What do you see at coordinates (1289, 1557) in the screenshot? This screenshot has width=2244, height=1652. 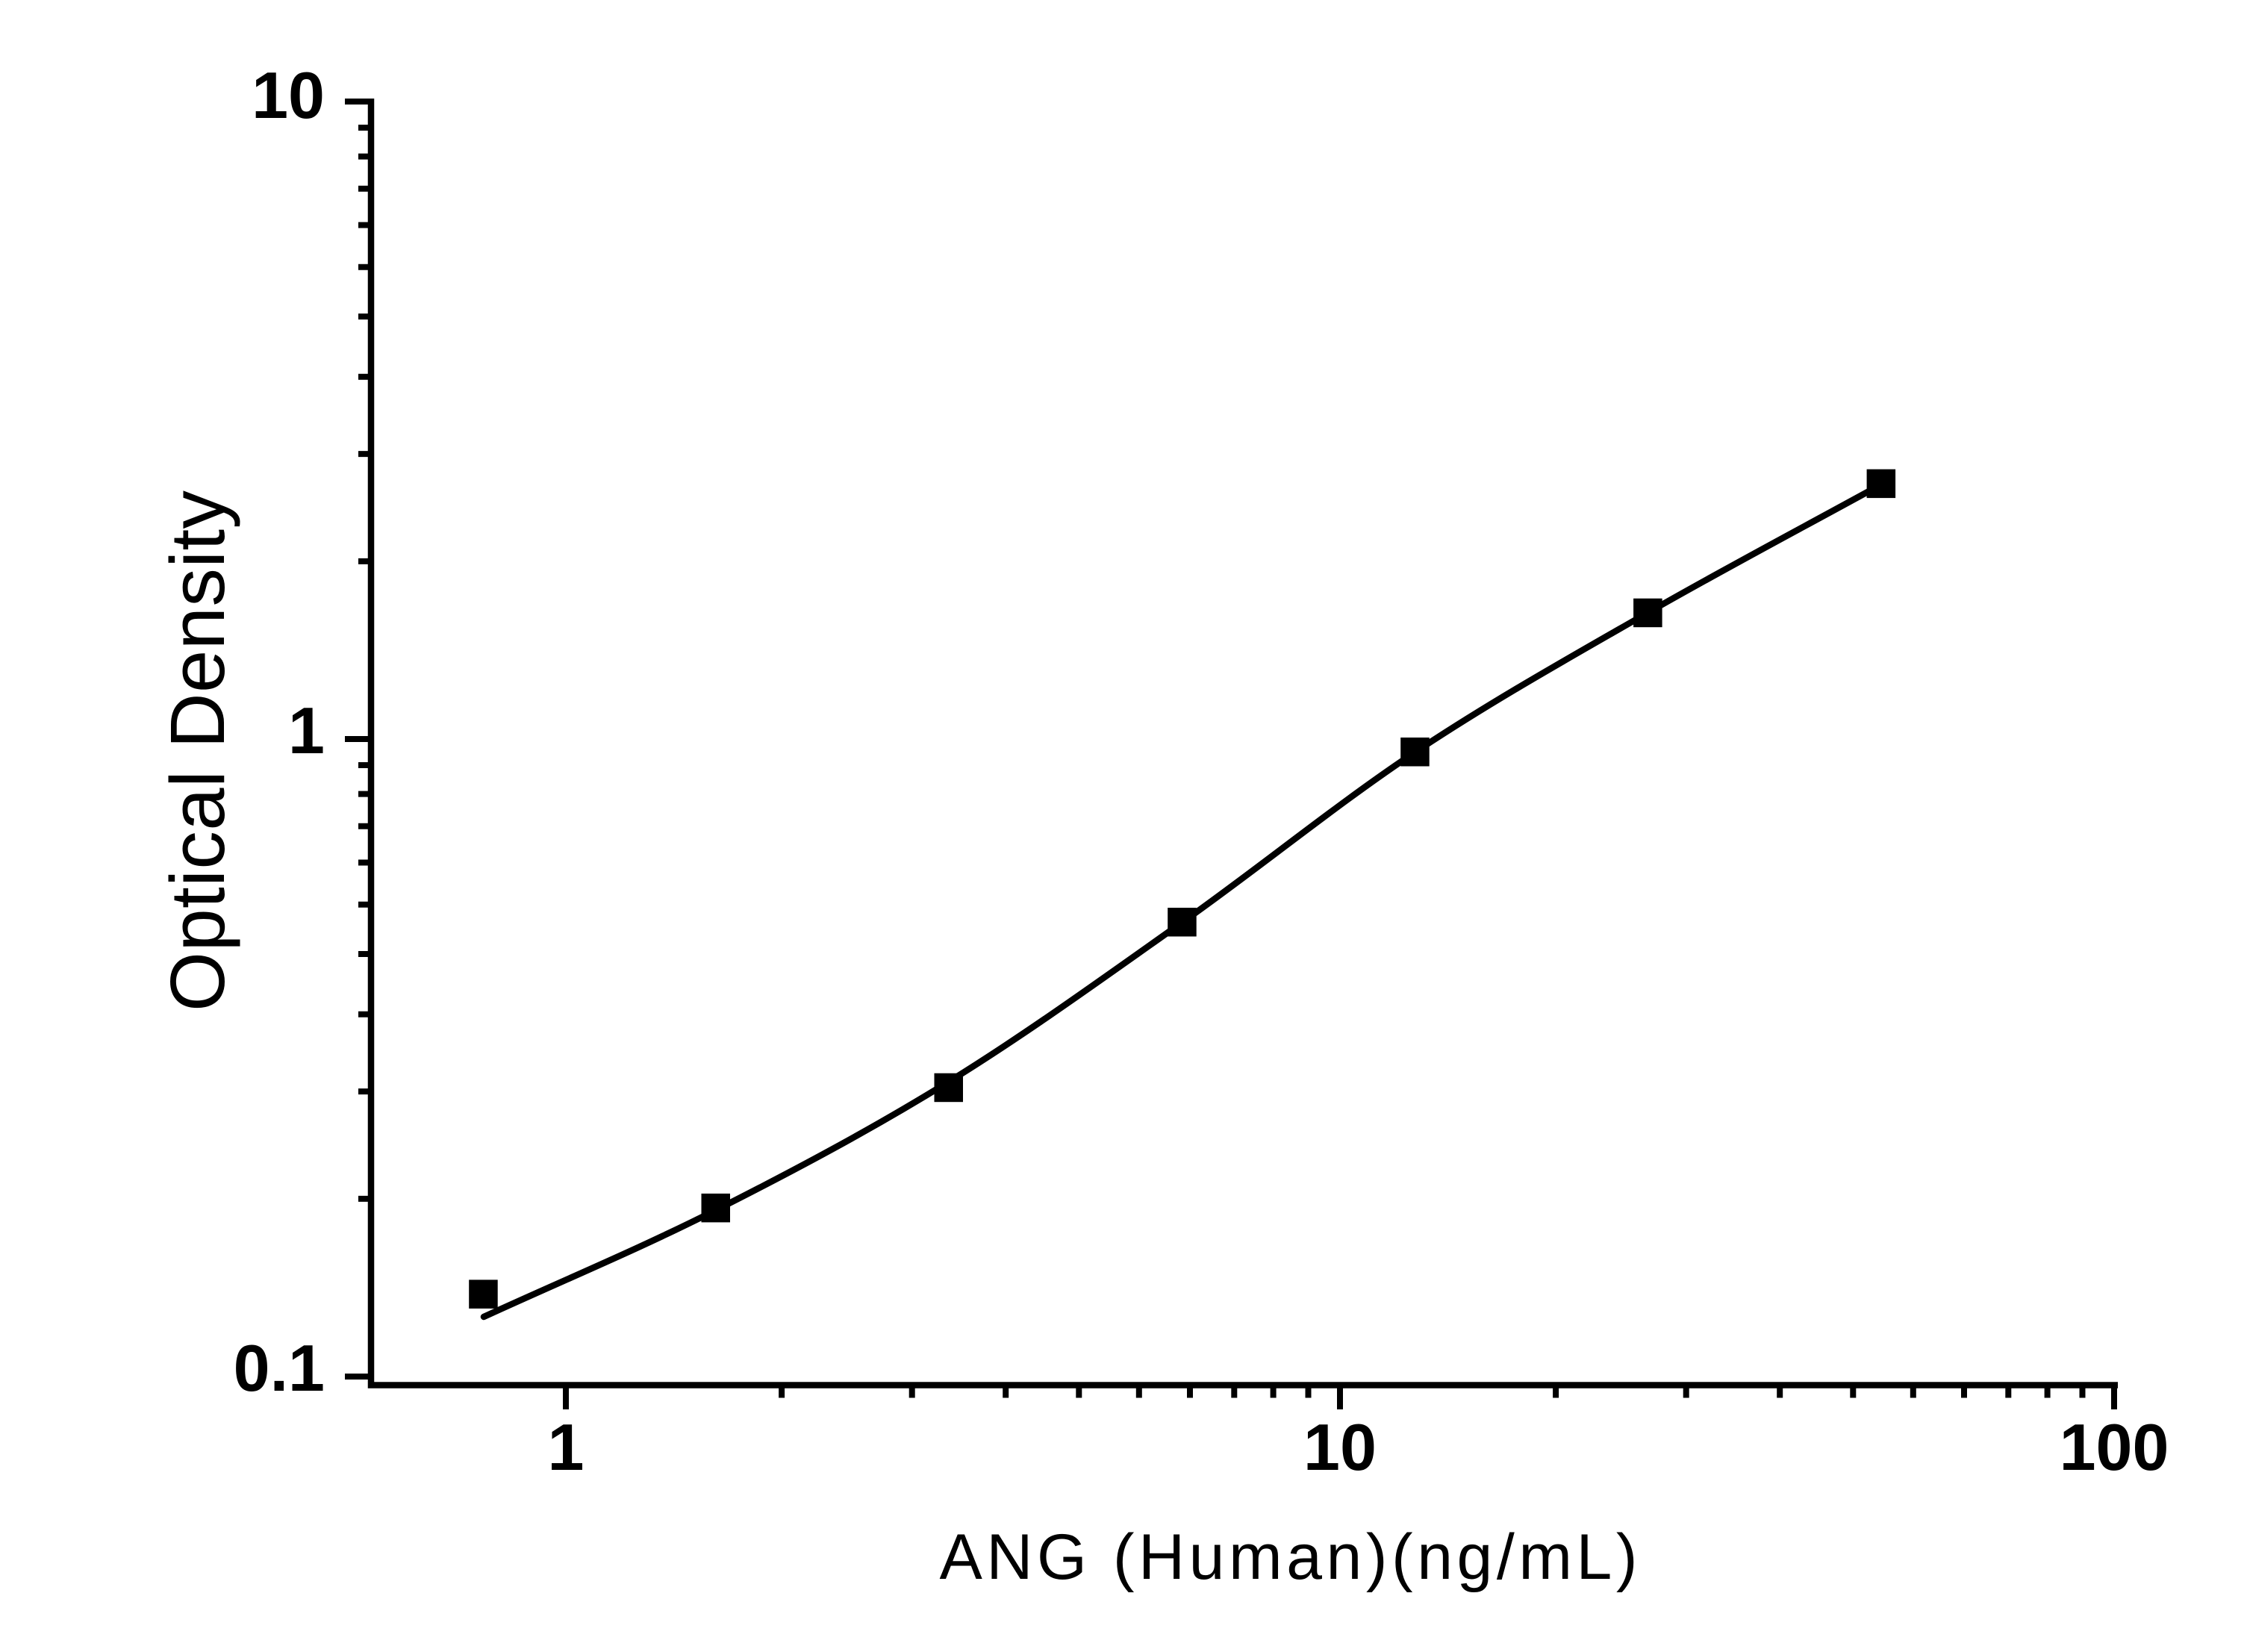 I see `svg-text: ANG (Human)(ng/mL)` at bounding box center [1289, 1557].